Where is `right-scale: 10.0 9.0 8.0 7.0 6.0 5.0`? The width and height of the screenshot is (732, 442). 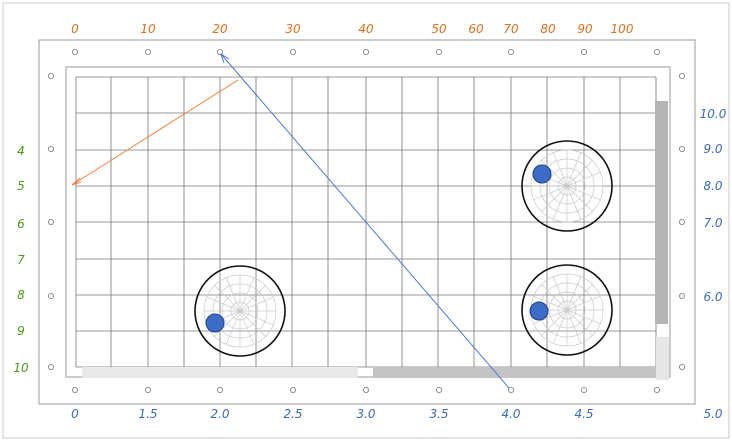 right-scale: 10.0 9.0 8.0 7.0 6.0 5.0 is located at coordinates (713, 264).